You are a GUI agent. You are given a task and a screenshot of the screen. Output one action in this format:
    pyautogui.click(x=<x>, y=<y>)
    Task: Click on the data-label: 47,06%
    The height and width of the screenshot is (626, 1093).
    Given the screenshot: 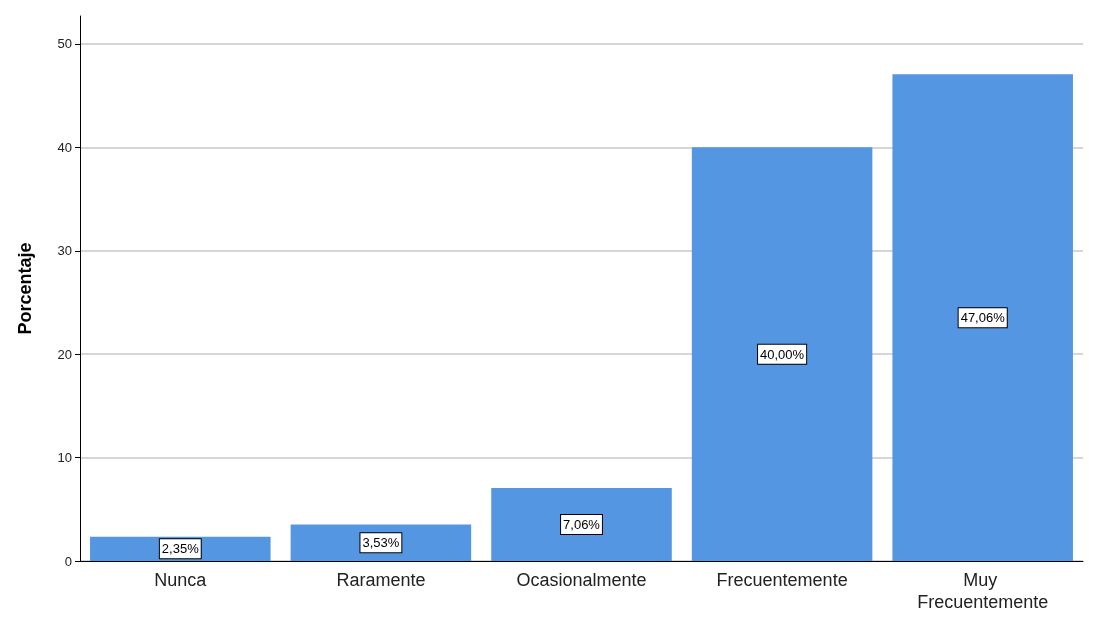 What is the action you would take?
    pyautogui.click(x=983, y=318)
    